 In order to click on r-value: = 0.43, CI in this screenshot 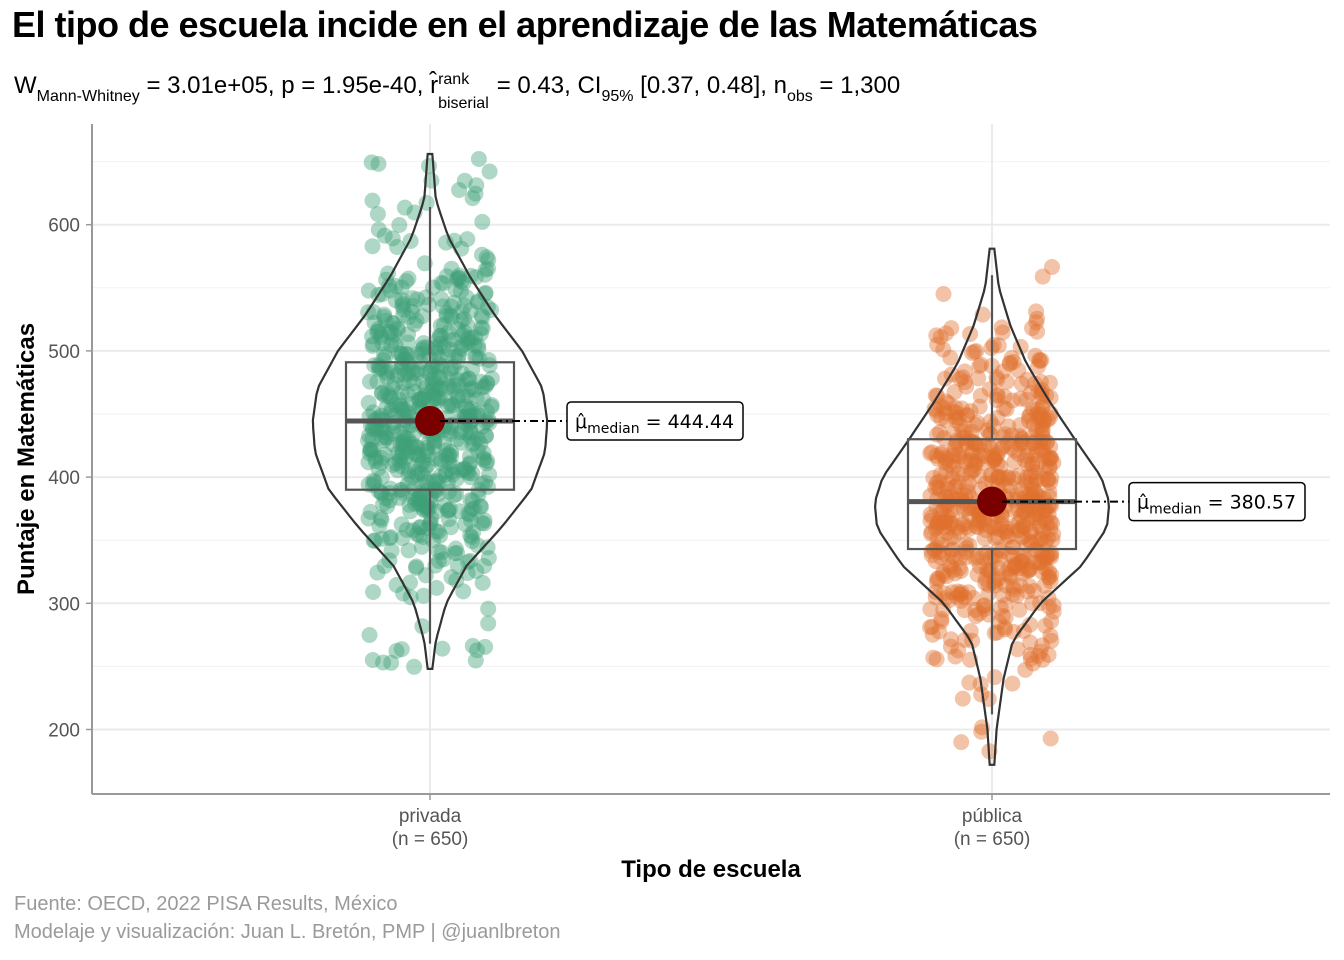, I will do `click(546, 85)`.